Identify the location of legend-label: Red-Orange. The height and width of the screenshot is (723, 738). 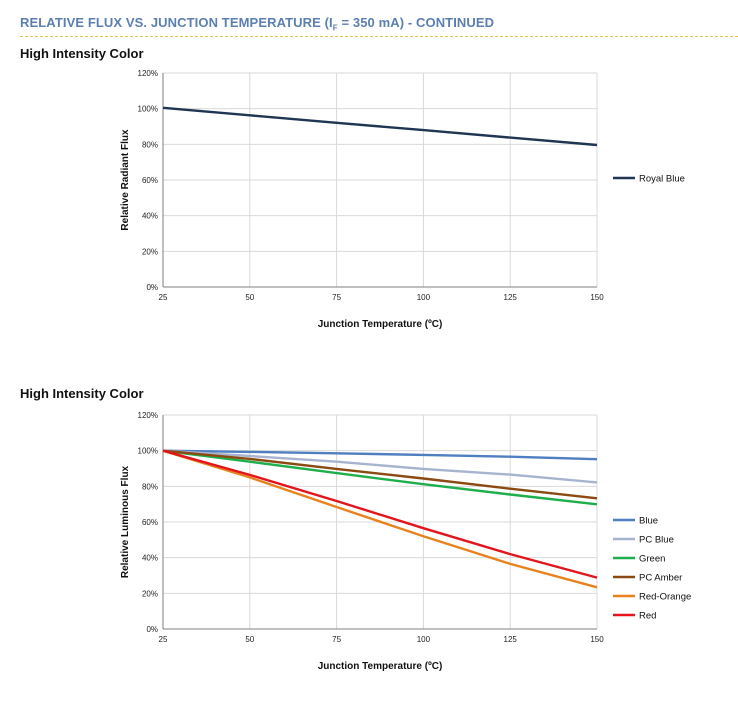
(665, 597).